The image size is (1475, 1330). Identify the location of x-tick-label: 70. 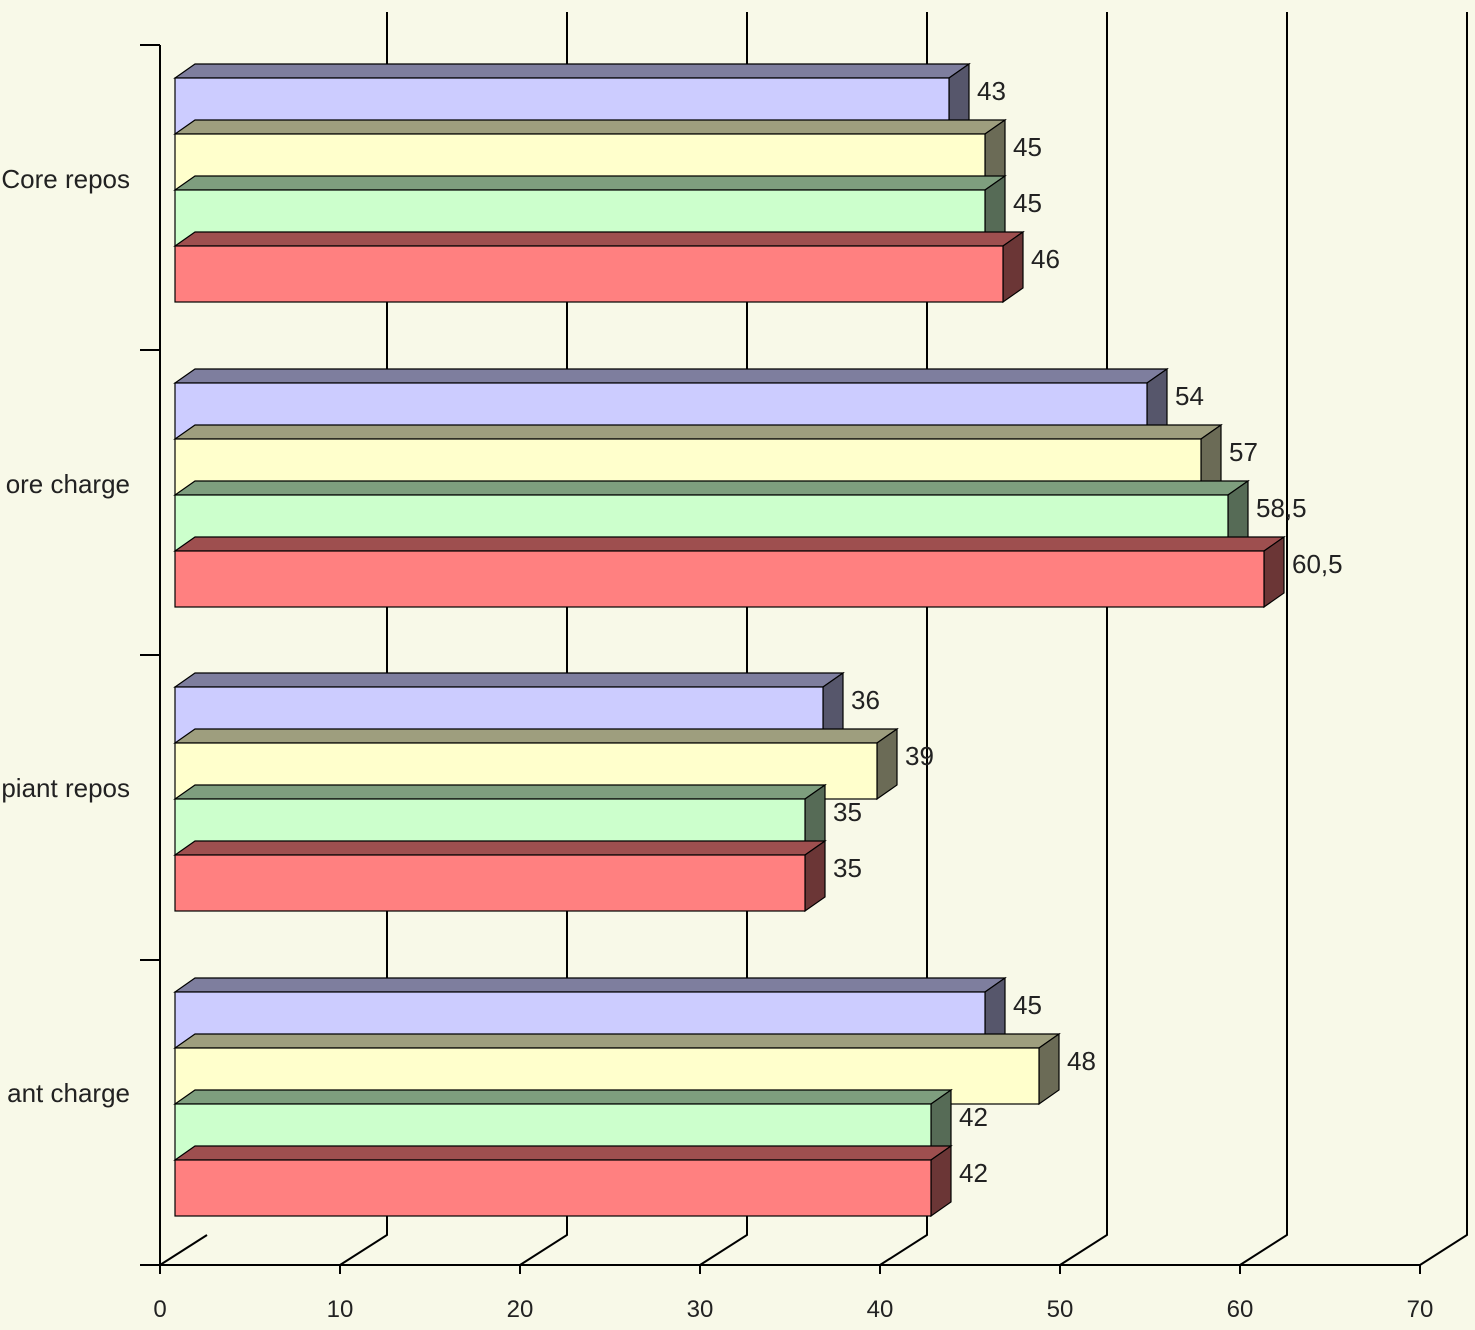
(1420, 1309).